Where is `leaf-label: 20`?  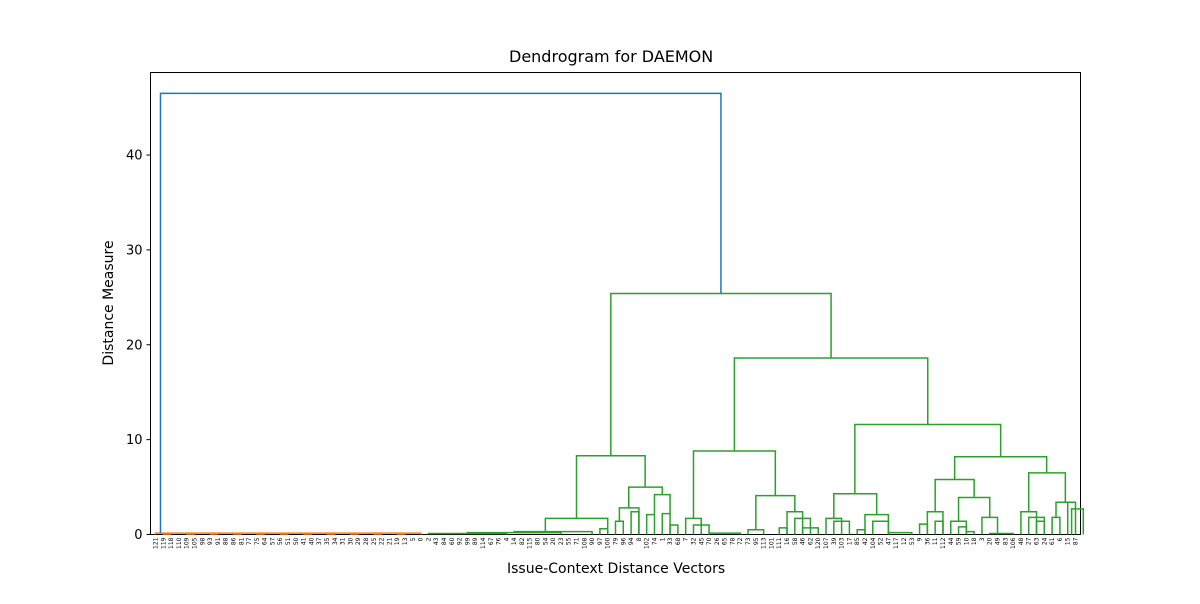
leaf-label: 20 is located at coordinates (990, 541).